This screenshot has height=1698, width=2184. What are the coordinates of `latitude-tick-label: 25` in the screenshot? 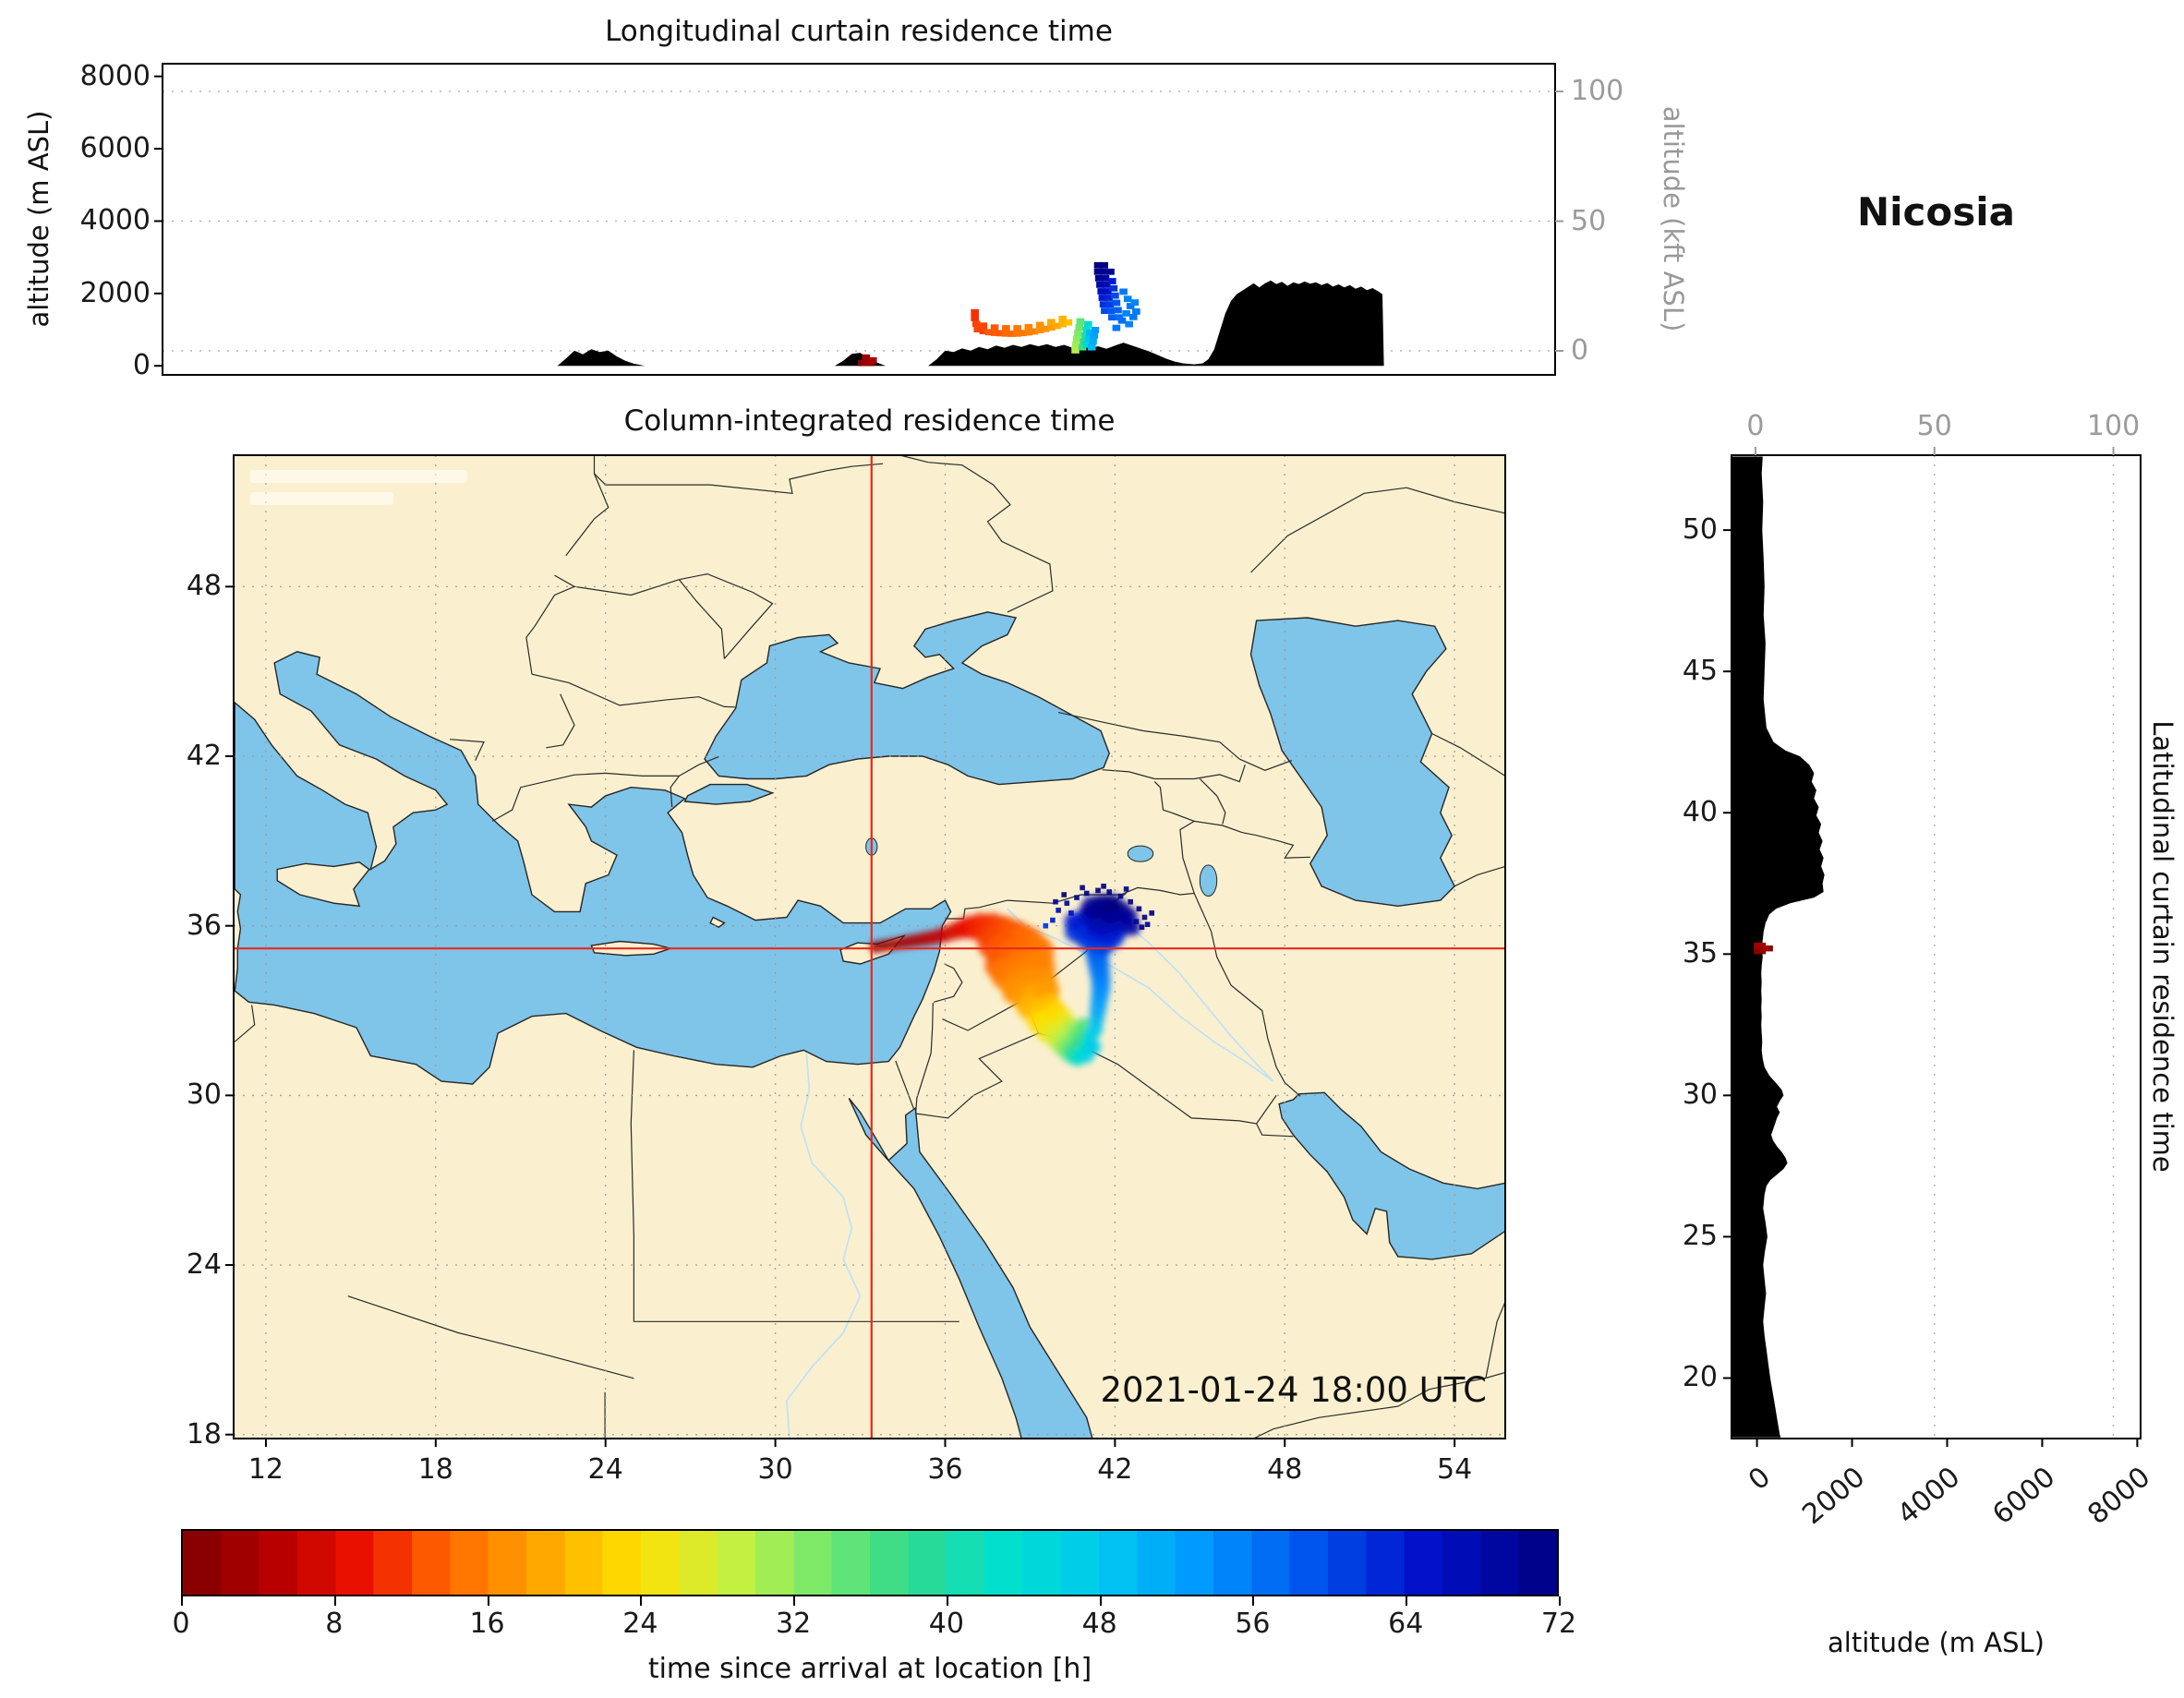 It's located at (1700, 1236).